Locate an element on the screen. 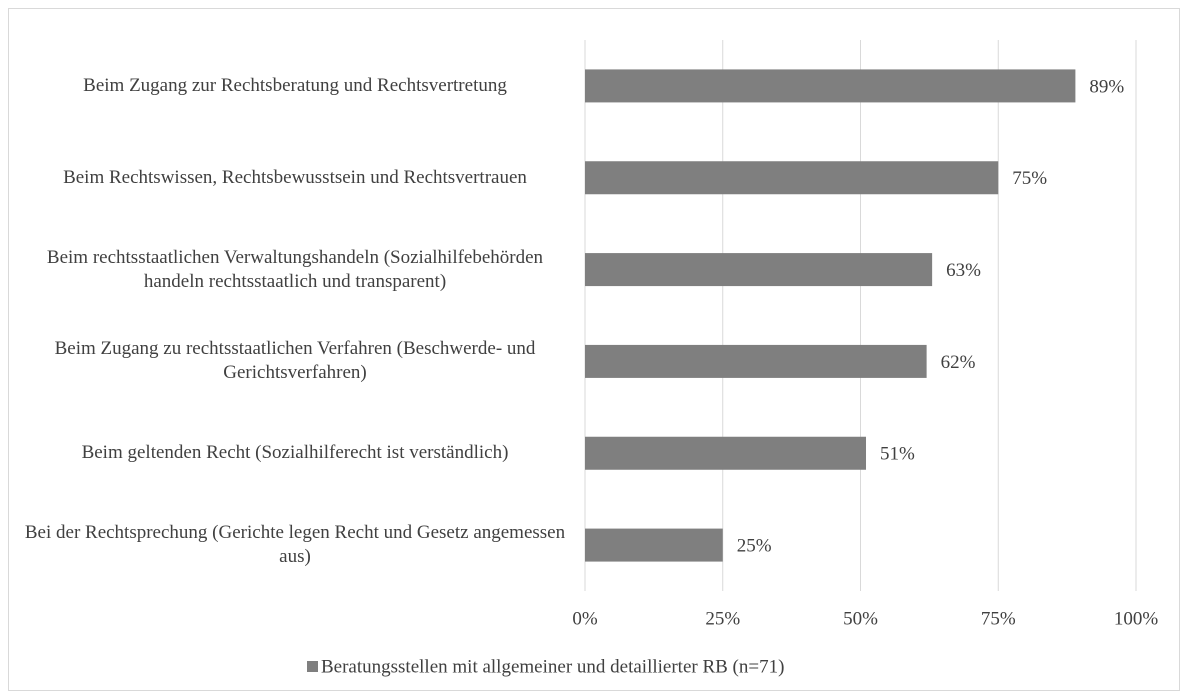 The image size is (1188, 699). legend-swatch is located at coordinates (312, 666).